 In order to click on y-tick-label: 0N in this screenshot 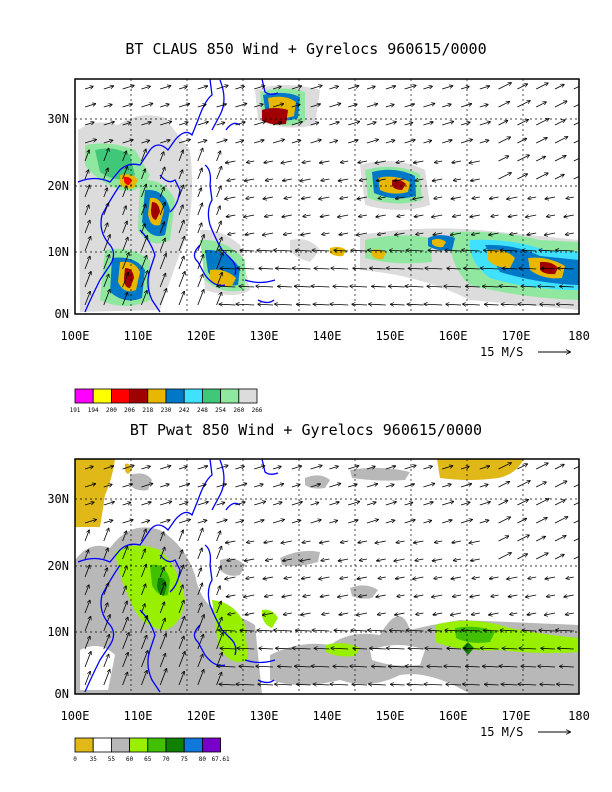, I will do `click(62, 314)`.